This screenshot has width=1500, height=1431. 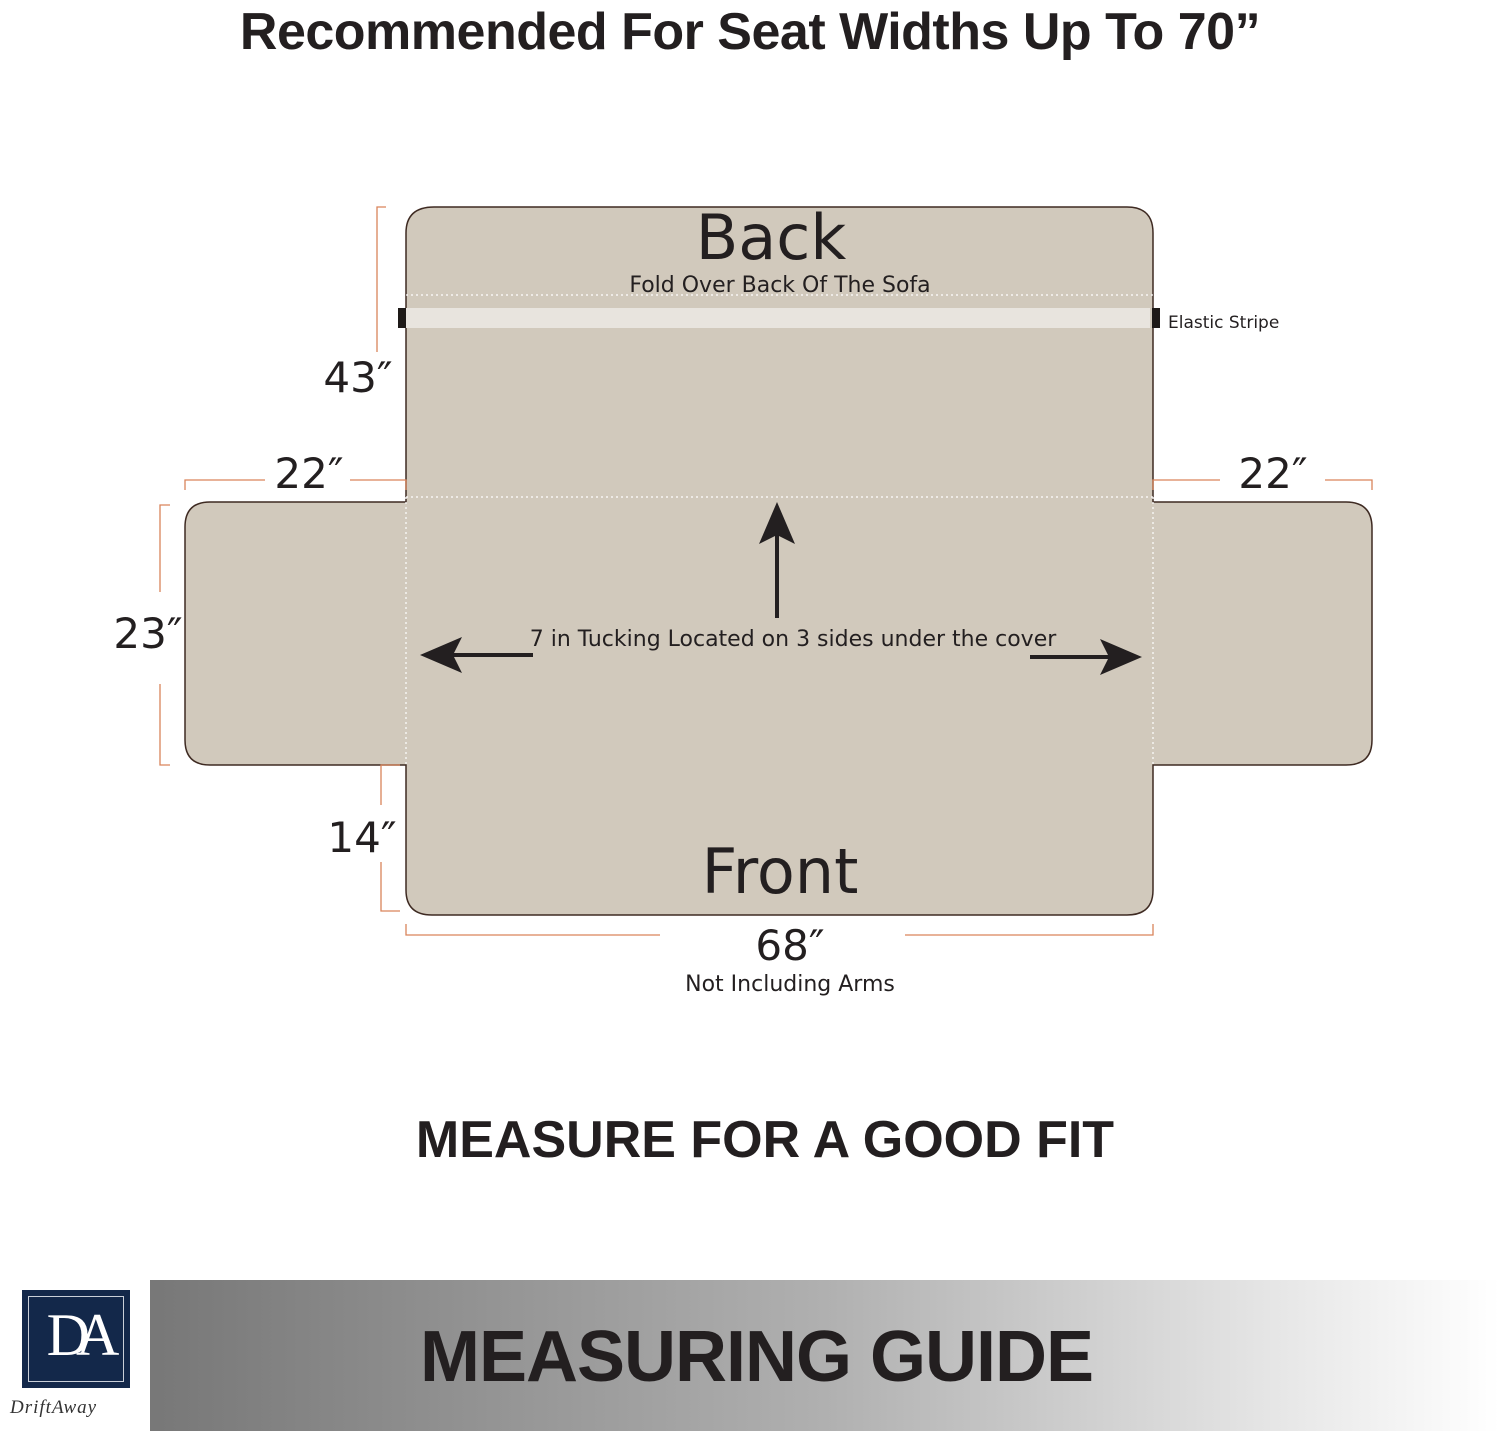 I want to click on dimension-arm-height: 23″, so click(x=147, y=633).